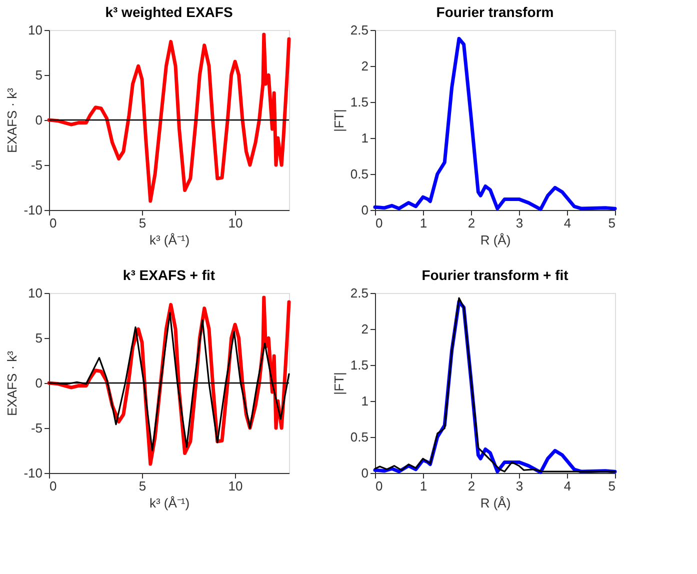 The width and height of the screenshot is (697, 574). I want to click on chart-title: k³ weighted EXAFS, so click(169, 12).